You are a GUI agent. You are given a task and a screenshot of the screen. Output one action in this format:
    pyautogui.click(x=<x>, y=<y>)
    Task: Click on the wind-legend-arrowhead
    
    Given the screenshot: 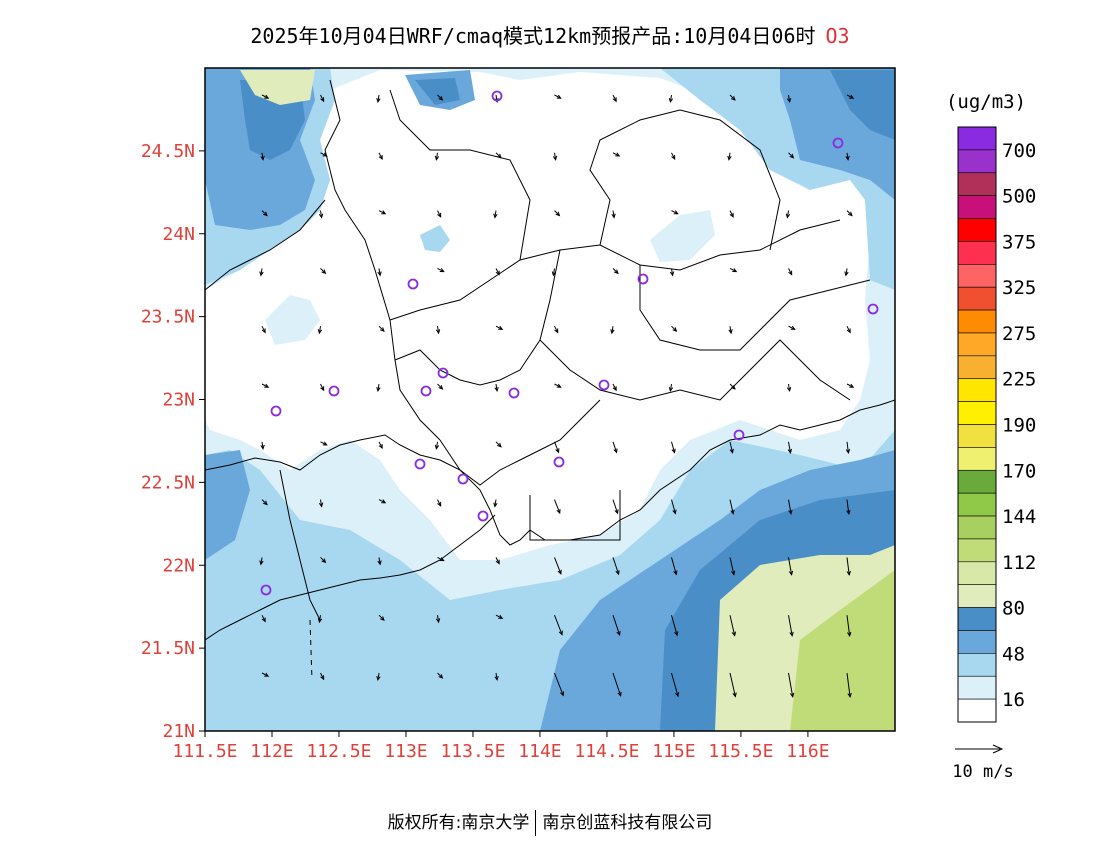 What is the action you would take?
    pyautogui.click(x=998, y=749)
    